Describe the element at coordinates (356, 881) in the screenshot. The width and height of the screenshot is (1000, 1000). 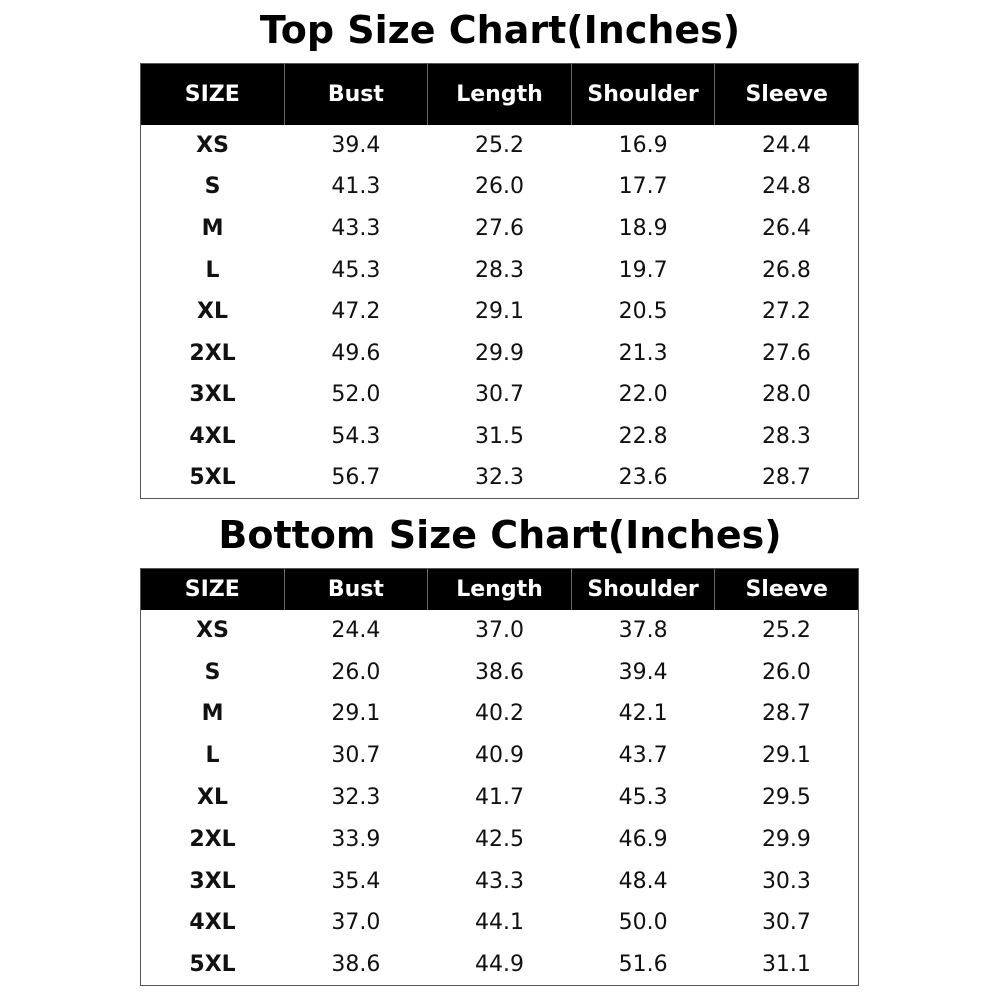
I see `measure-cell: 35.4` at that location.